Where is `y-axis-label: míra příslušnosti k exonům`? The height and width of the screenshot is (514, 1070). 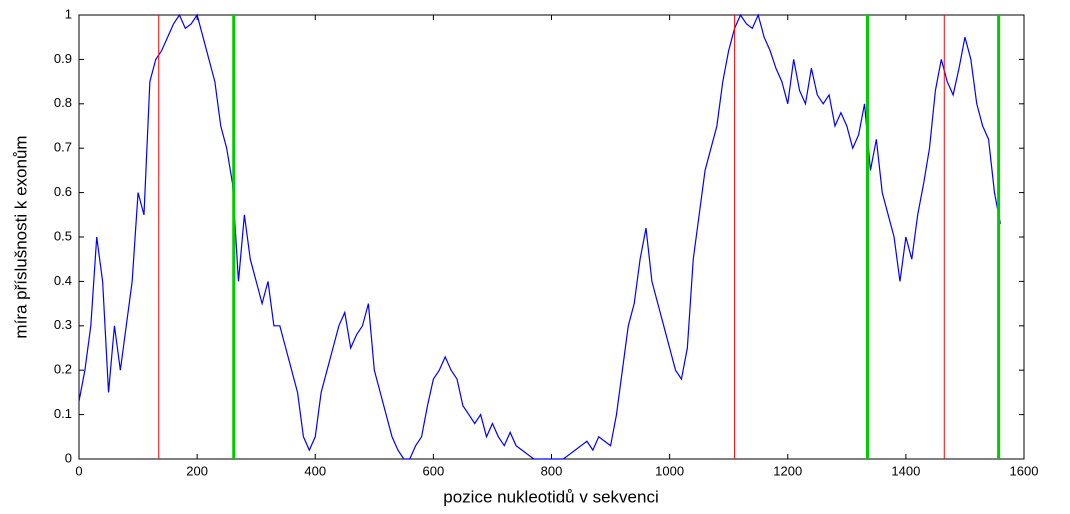 y-axis-label: míra příslušnosti k exonům is located at coordinates (20, 236).